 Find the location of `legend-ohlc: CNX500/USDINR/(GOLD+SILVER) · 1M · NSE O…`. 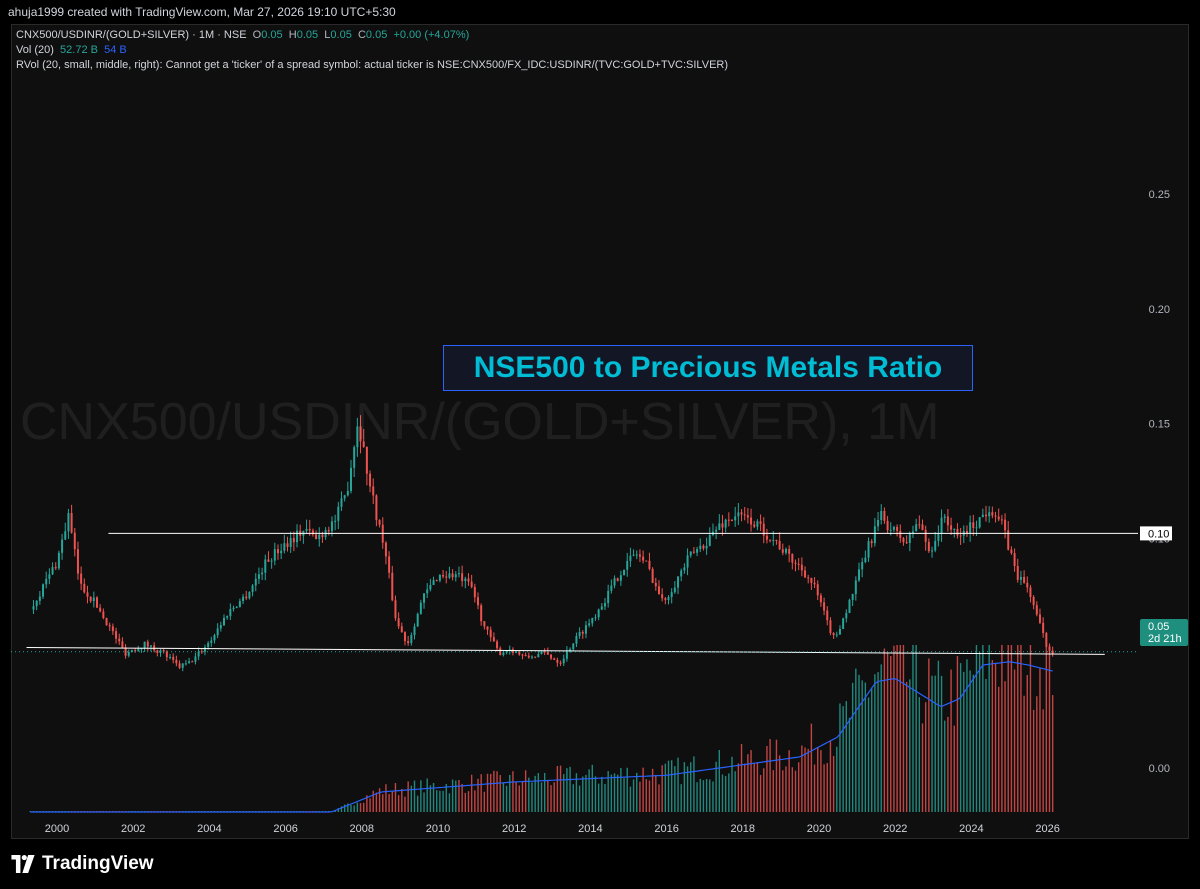

legend-ohlc: CNX500/USDINR/(GOLD+SILVER) · 1M · NSE O… is located at coordinates (243, 35).